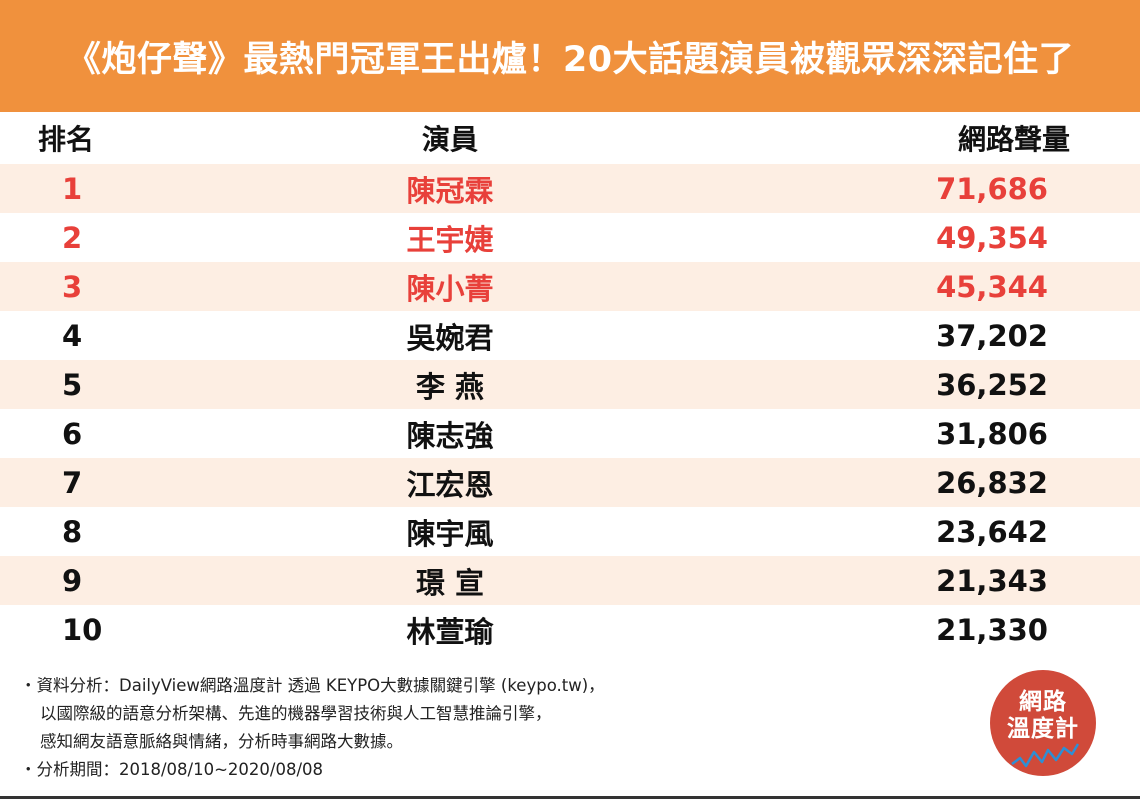  I want to click on rank-cell: 3, so click(72, 286).